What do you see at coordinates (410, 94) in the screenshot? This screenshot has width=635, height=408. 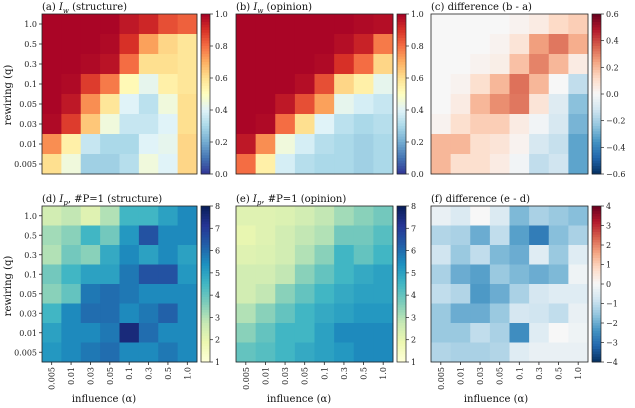 I see `colorbar: 0.0 0.2 0.4 0.6 0.8 1.0` at bounding box center [410, 94].